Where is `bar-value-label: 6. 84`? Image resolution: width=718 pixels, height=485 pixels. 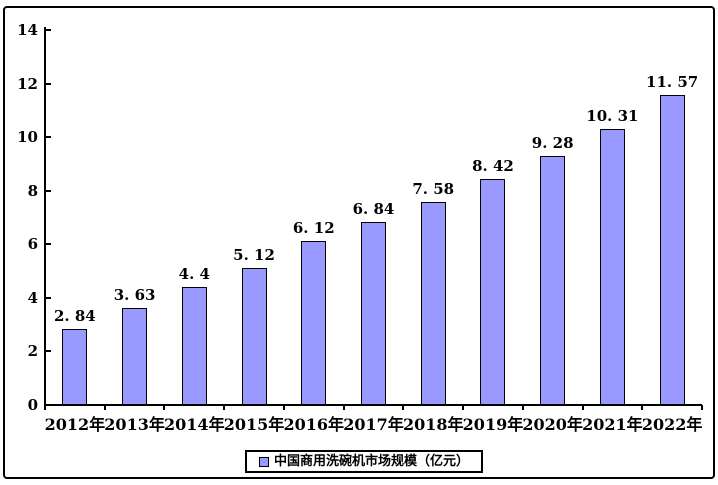 bar-value-label: 6. 84 is located at coordinates (373, 208).